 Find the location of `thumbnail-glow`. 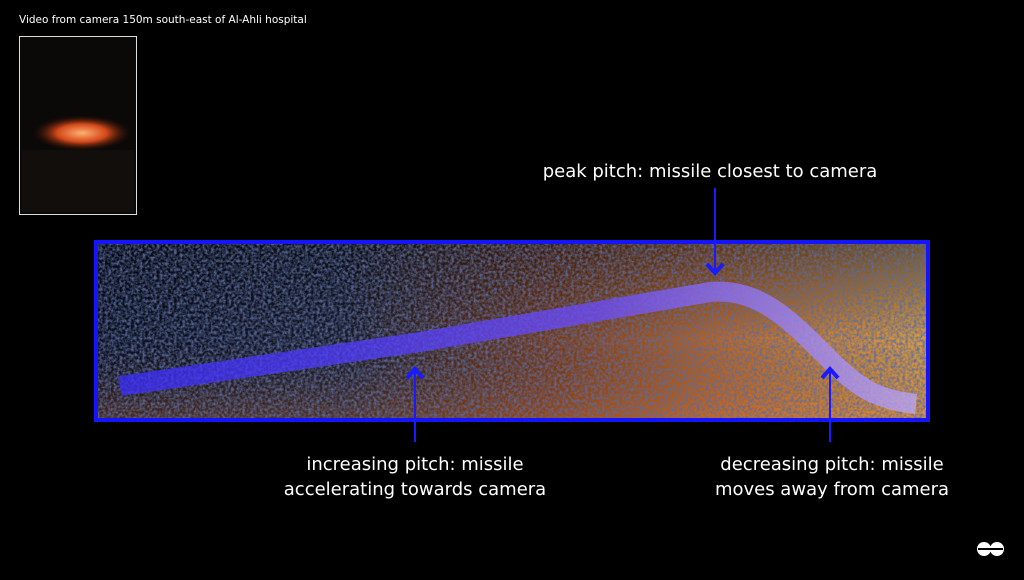

thumbnail-glow is located at coordinates (82, 133).